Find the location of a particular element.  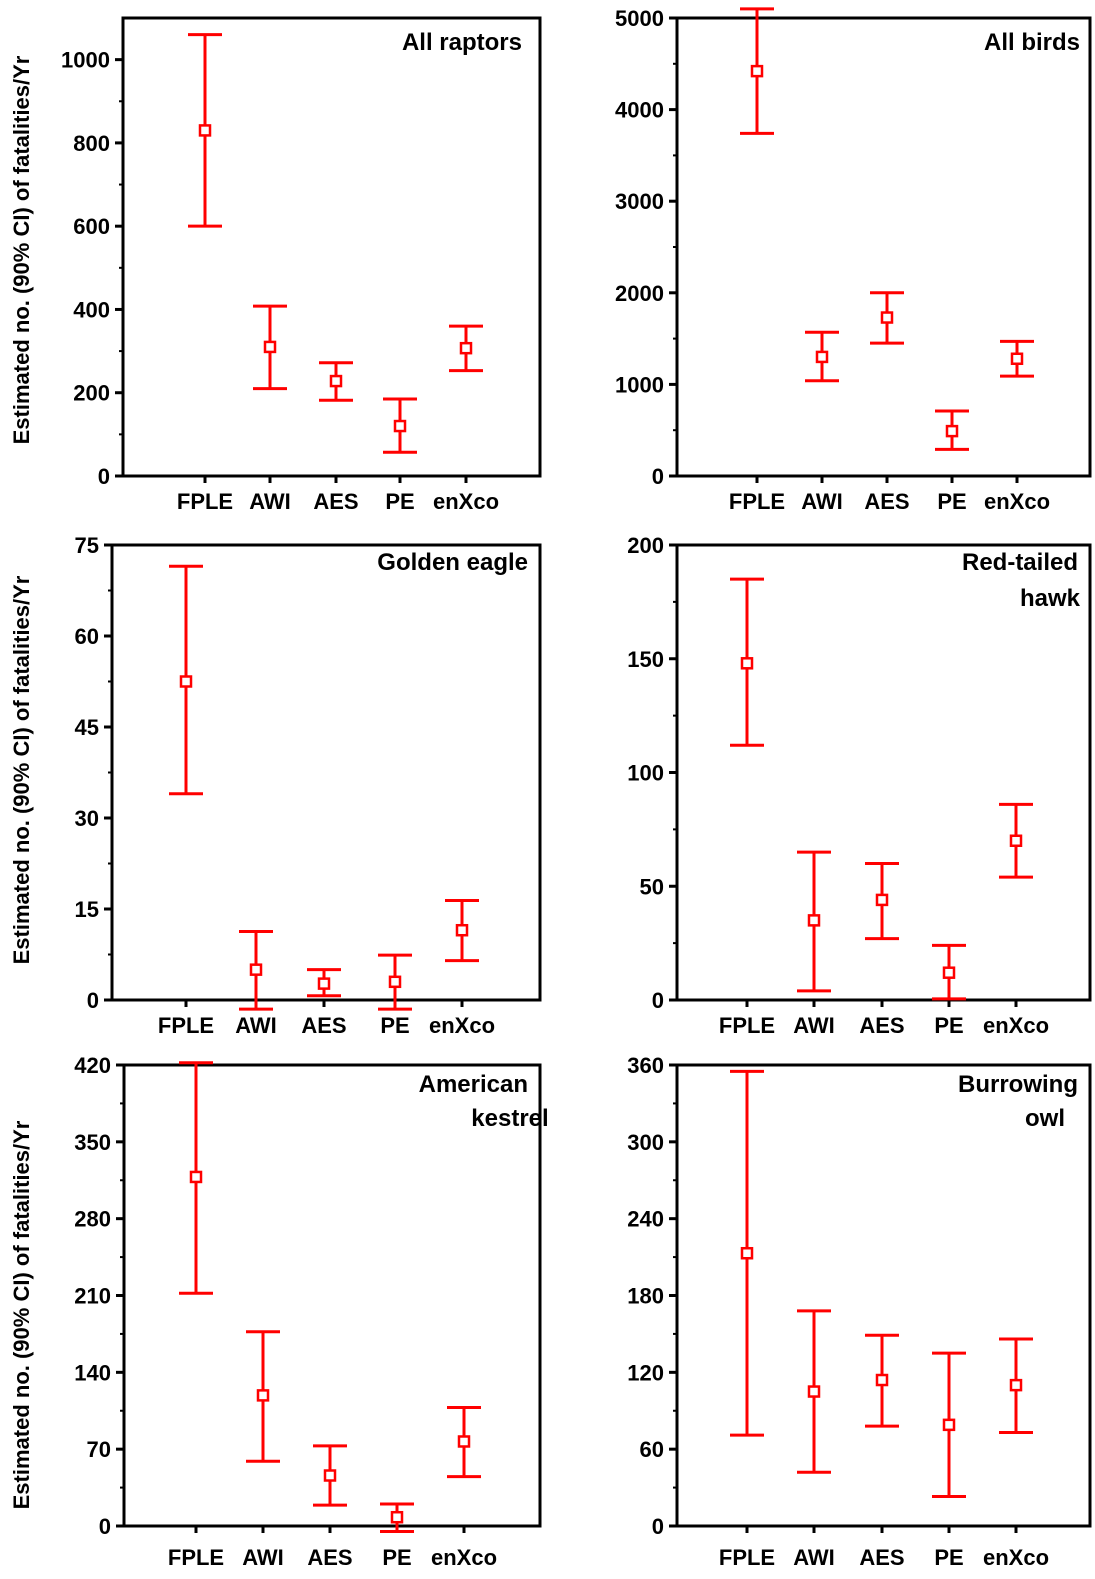

y-tick-label: 75 is located at coordinates (87, 545).